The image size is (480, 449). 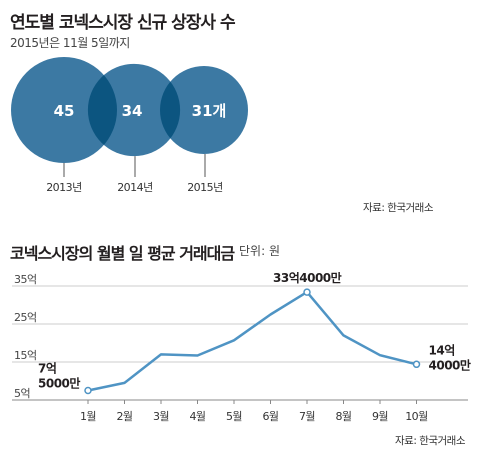 I want to click on data-annotation: 14억 4000만, so click(x=450, y=357).